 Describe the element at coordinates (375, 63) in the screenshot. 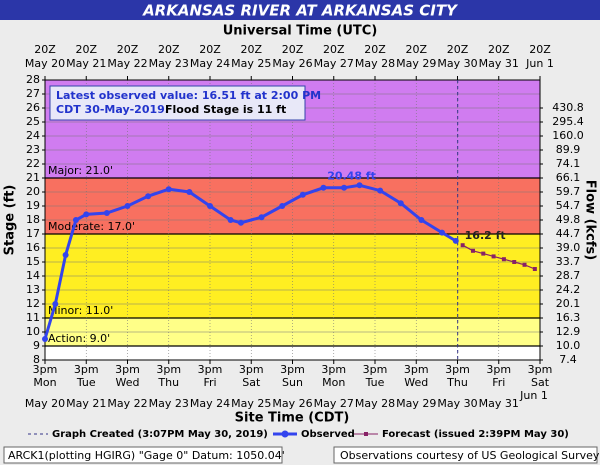

I see `top-tick-date: May 28` at that location.